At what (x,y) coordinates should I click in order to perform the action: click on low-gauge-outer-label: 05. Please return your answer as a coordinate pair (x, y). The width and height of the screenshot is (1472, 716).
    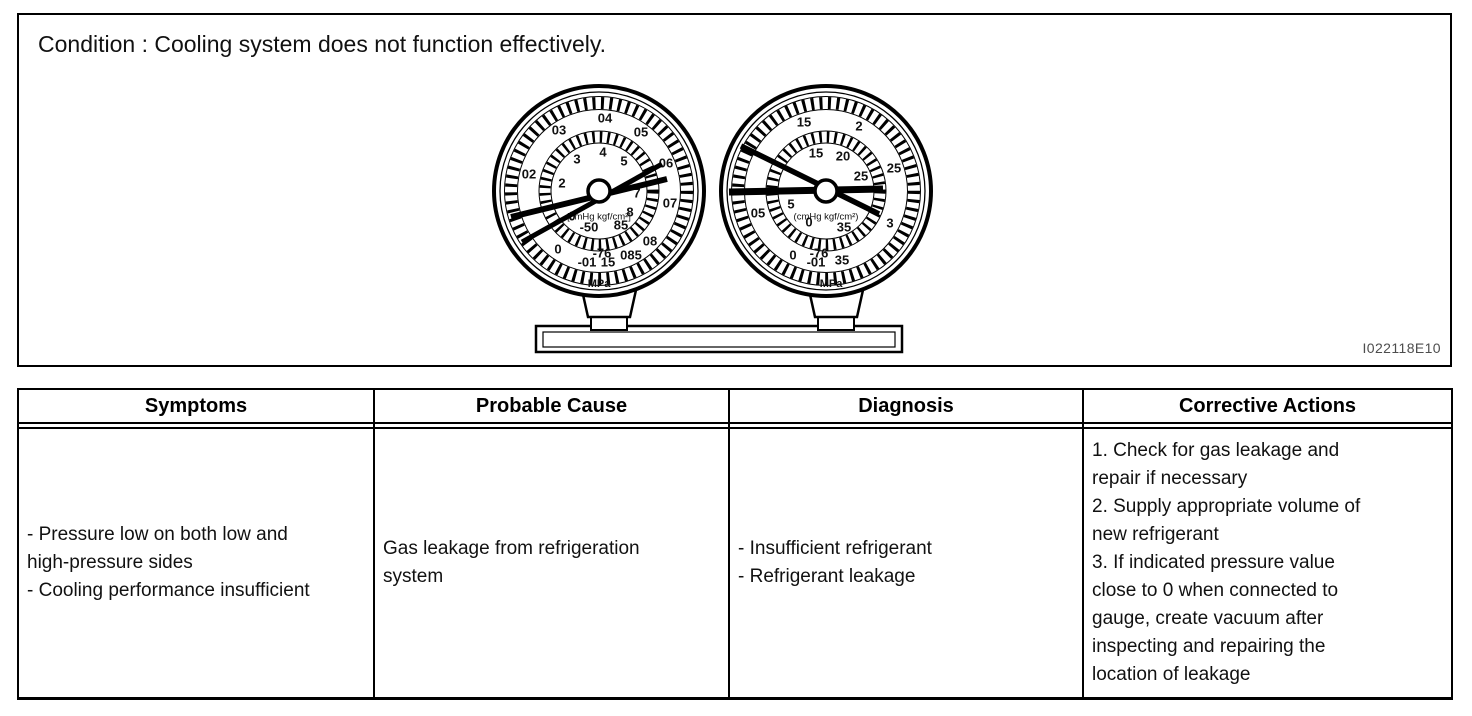
    Looking at the image, I should click on (641, 131).